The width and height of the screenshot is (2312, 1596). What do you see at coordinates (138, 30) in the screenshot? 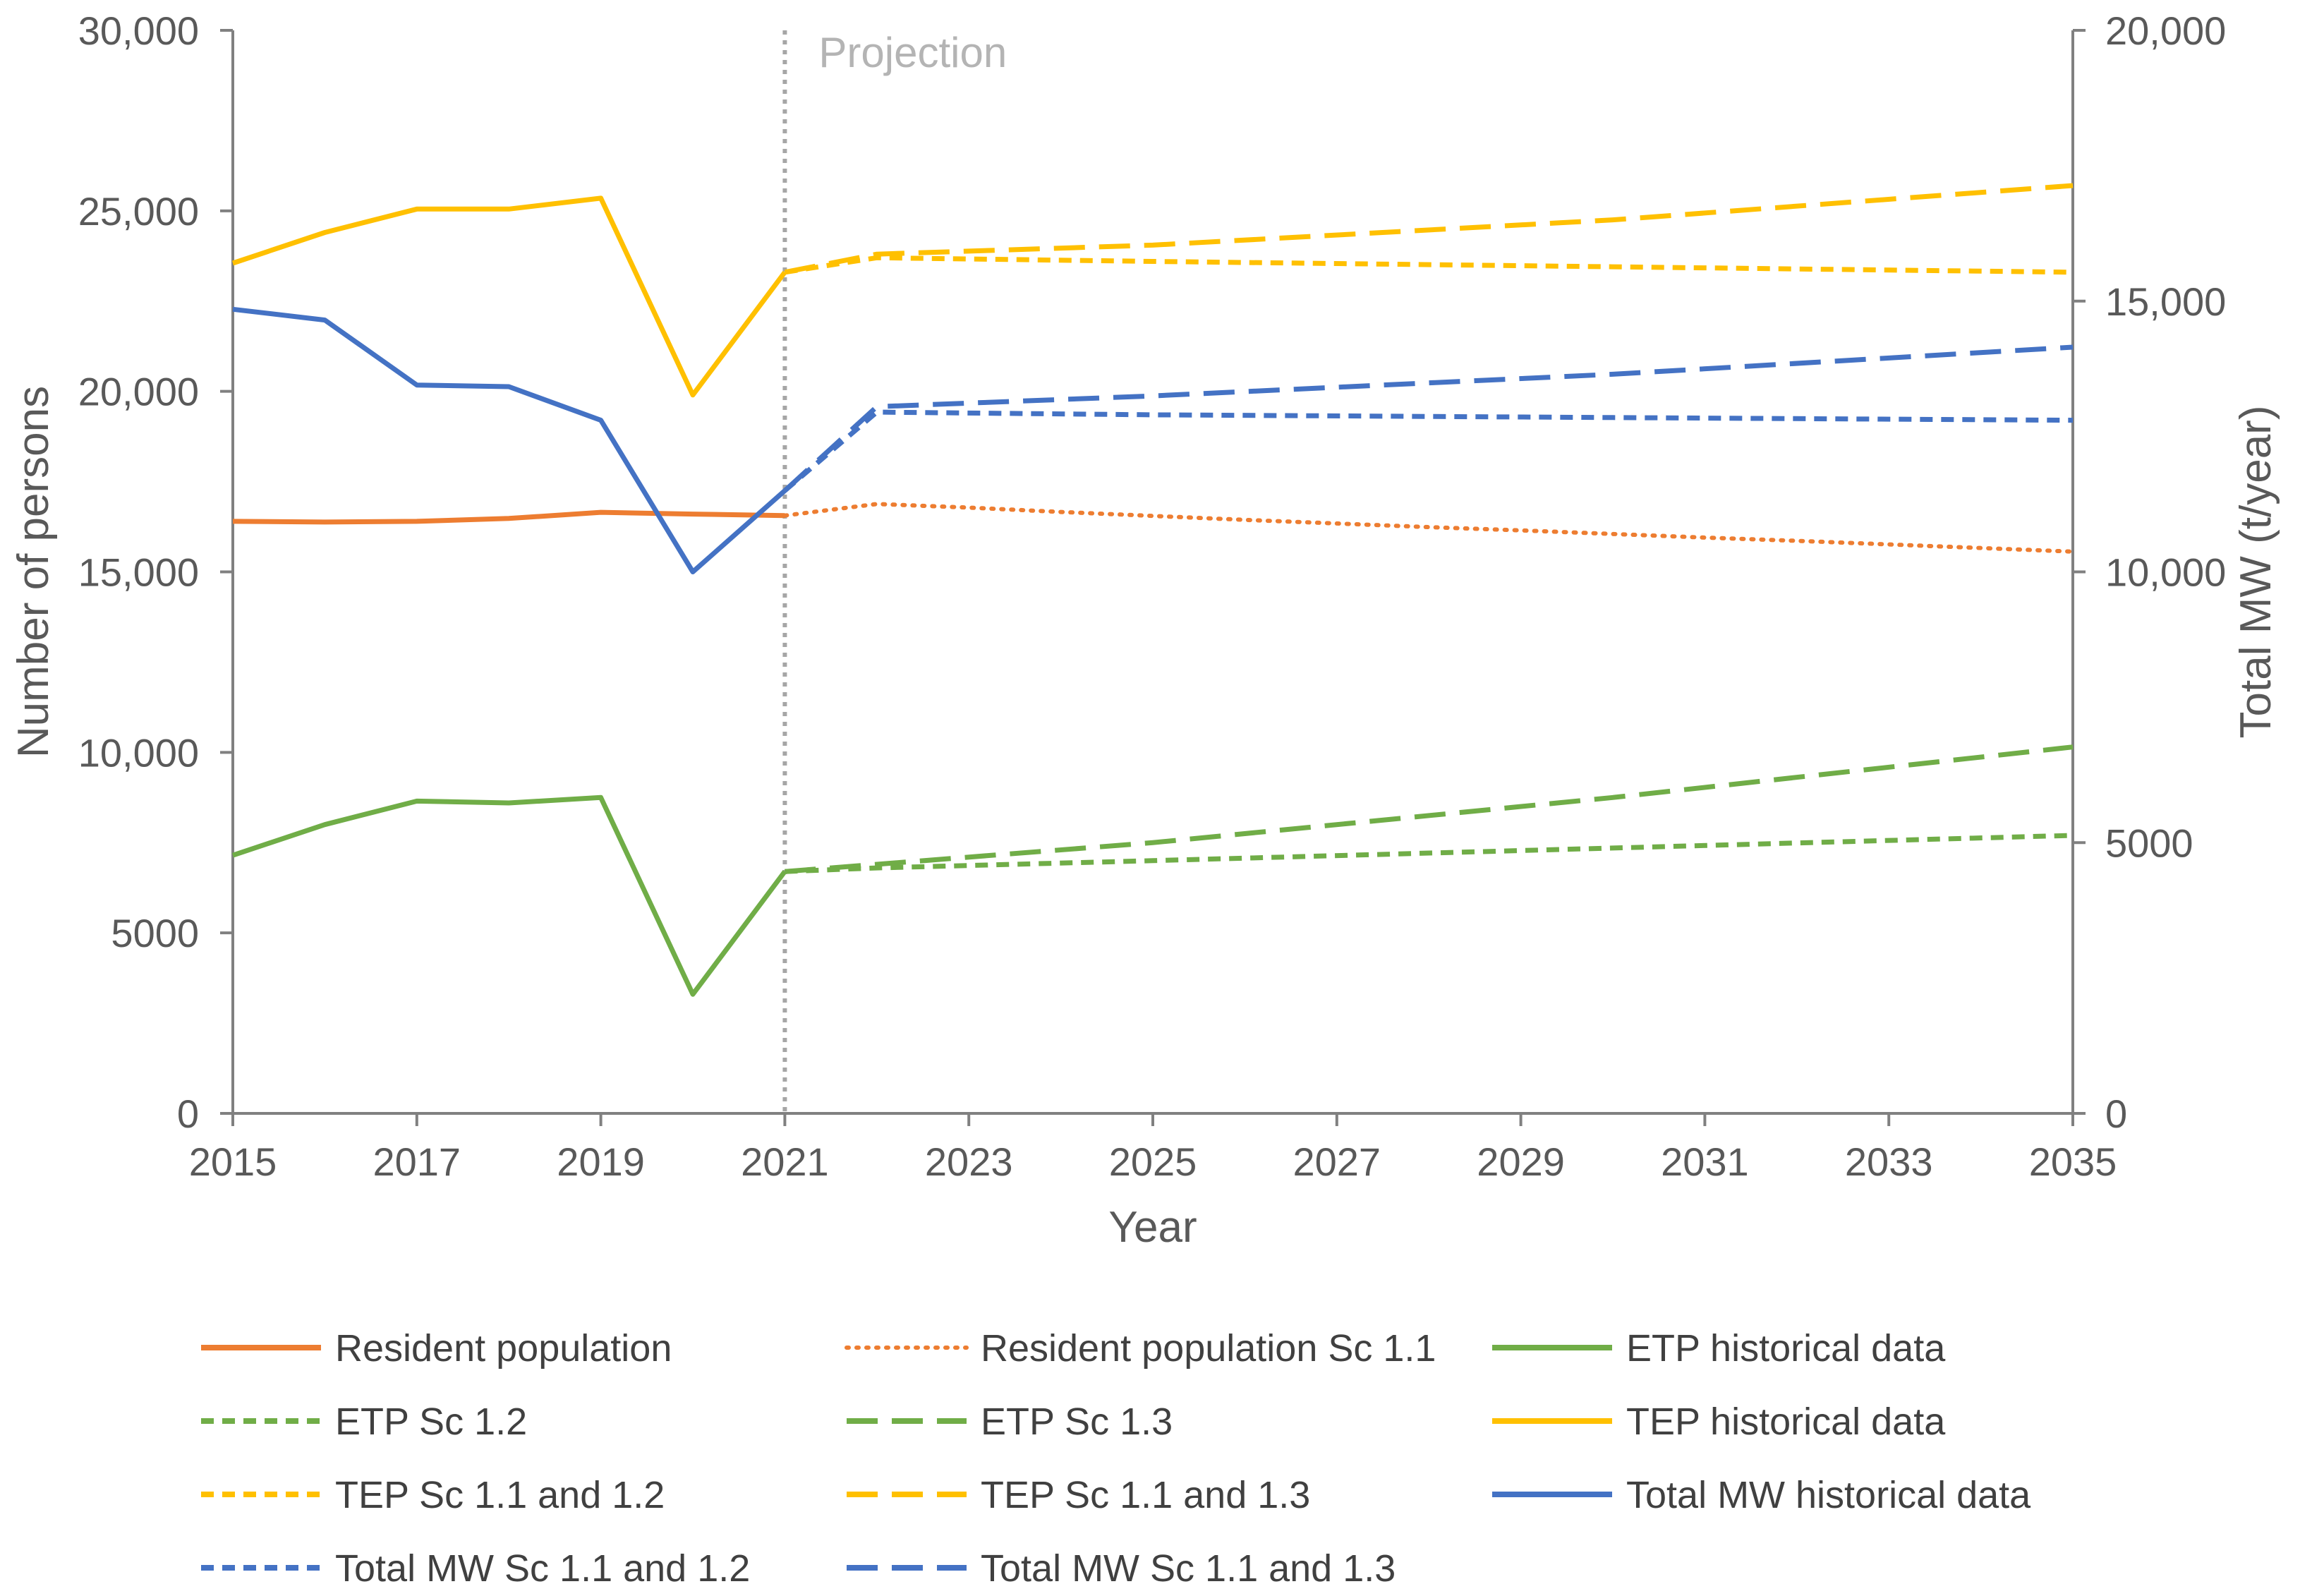
I see `y-tick-label: 30,000` at bounding box center [138, 30].